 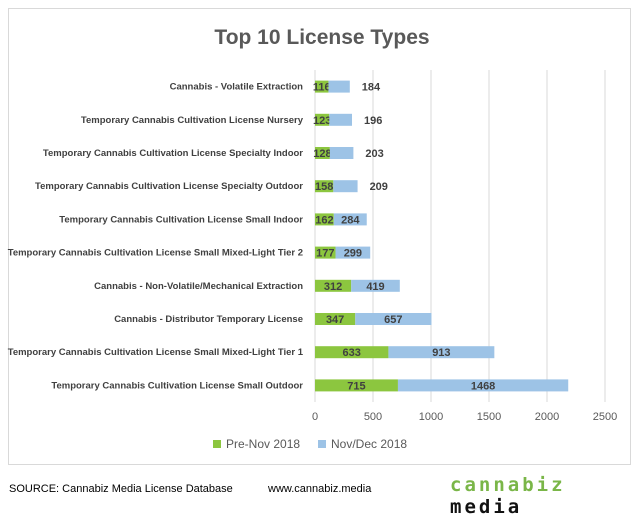 What do you see at coordinates (237, 87) in the screenshot?
I see `category-label: Cannabis - Volatile Extraction` at bounding box center [237, 87].